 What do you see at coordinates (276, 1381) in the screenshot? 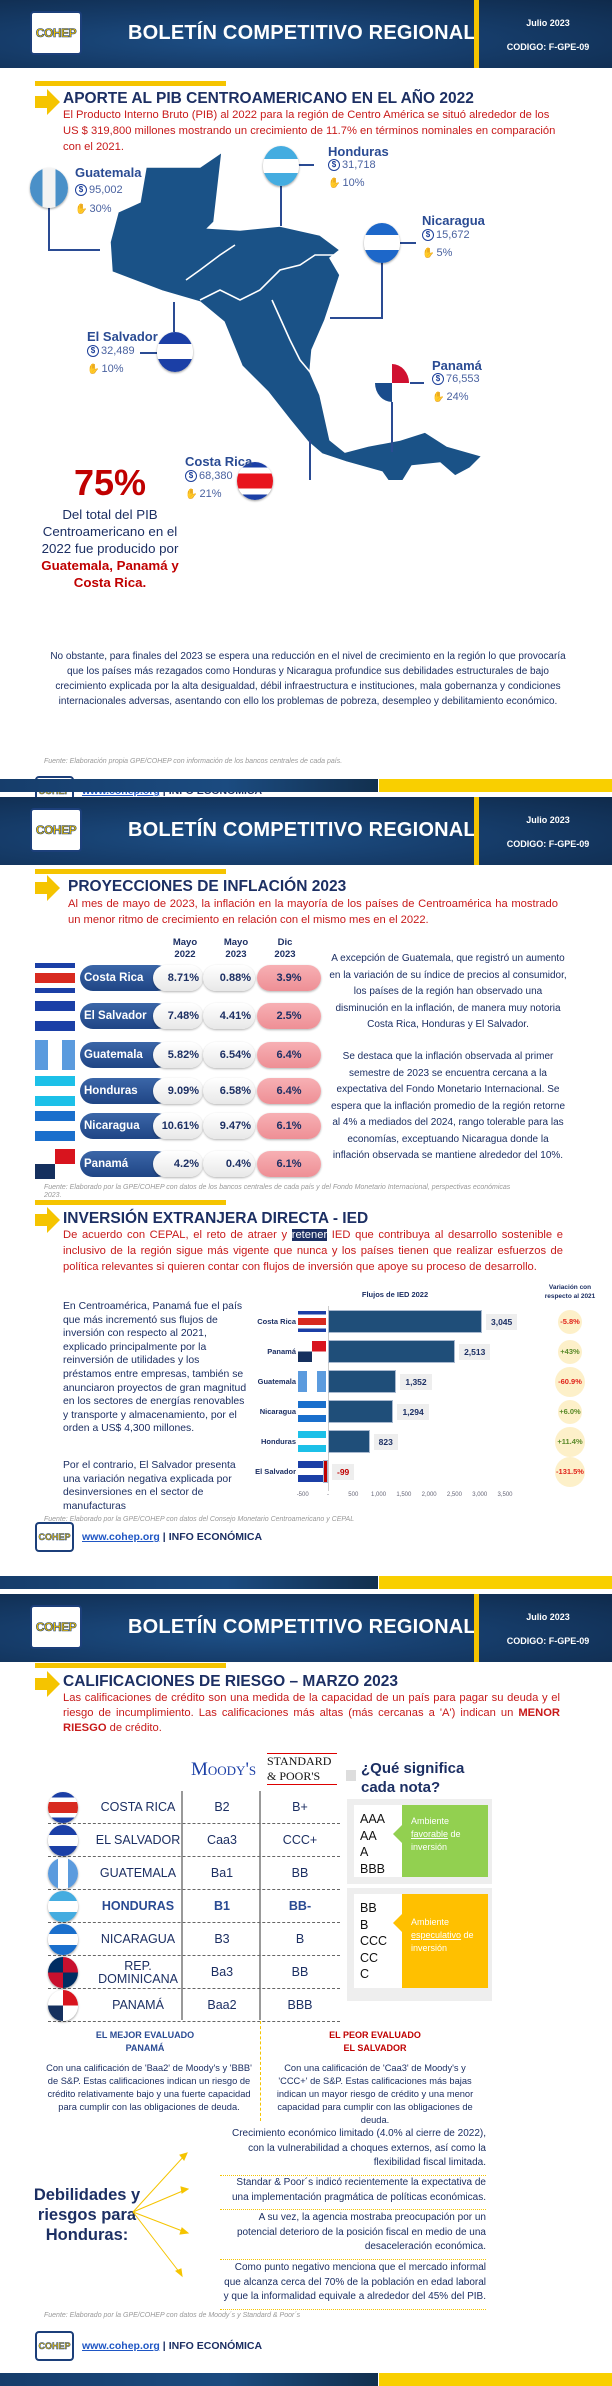
I see `category-label: Guatemala` at bounding box center [276, 1381].